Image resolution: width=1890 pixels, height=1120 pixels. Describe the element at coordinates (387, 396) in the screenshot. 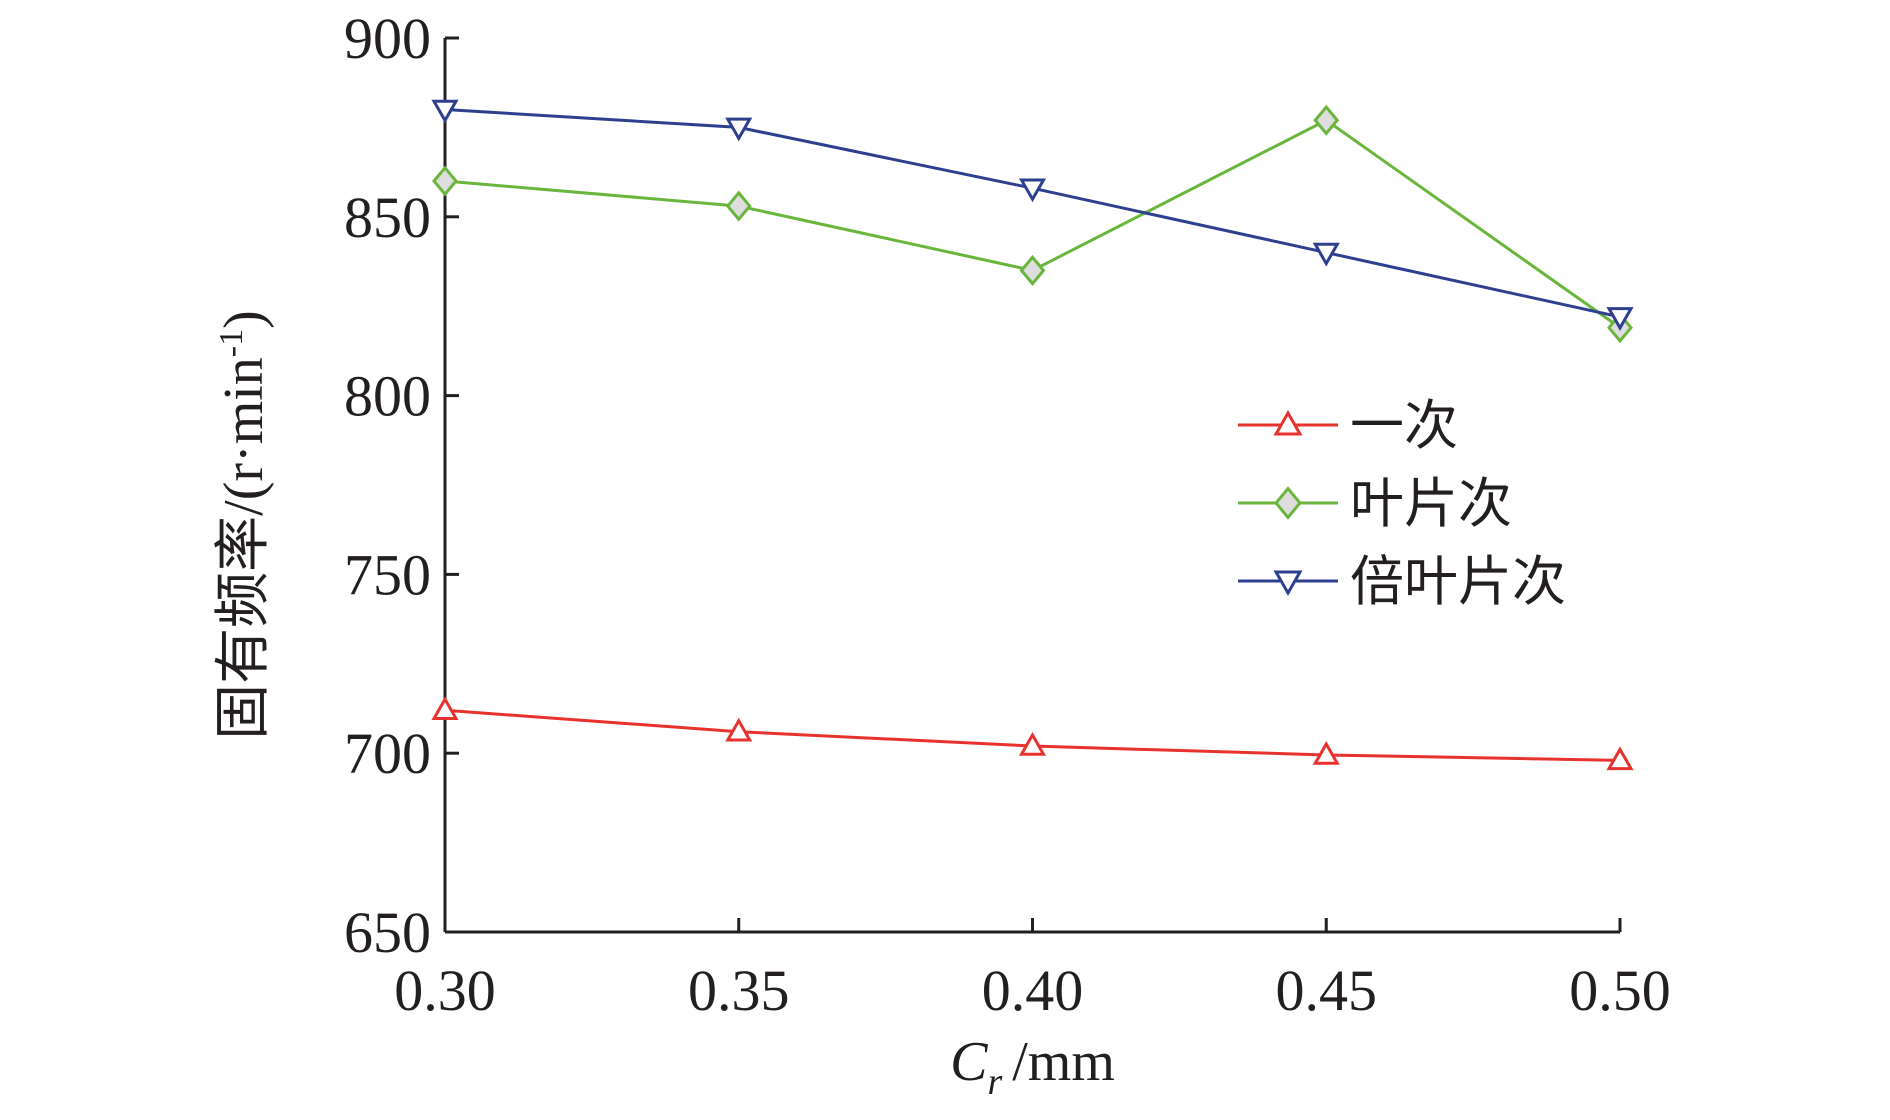

I see `y-tick-label: 800` at that location.